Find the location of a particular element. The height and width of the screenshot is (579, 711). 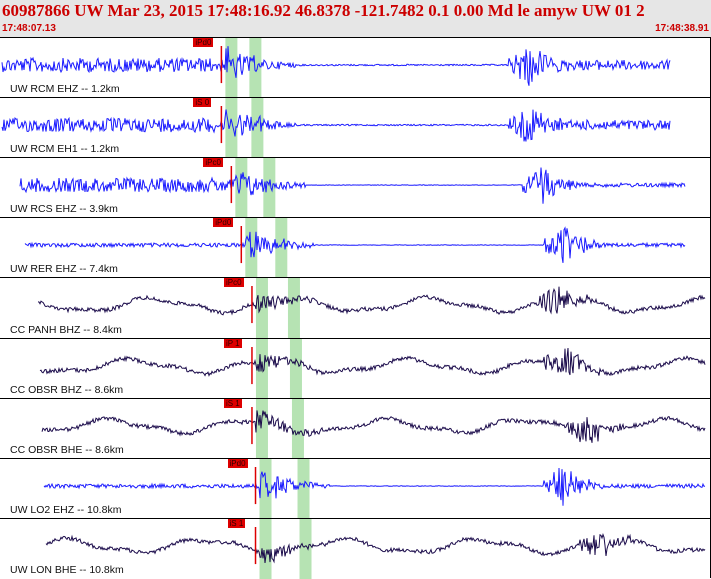

station-label: UW RCM EHZ -- 1.2km is located at coordinates (65, 89).